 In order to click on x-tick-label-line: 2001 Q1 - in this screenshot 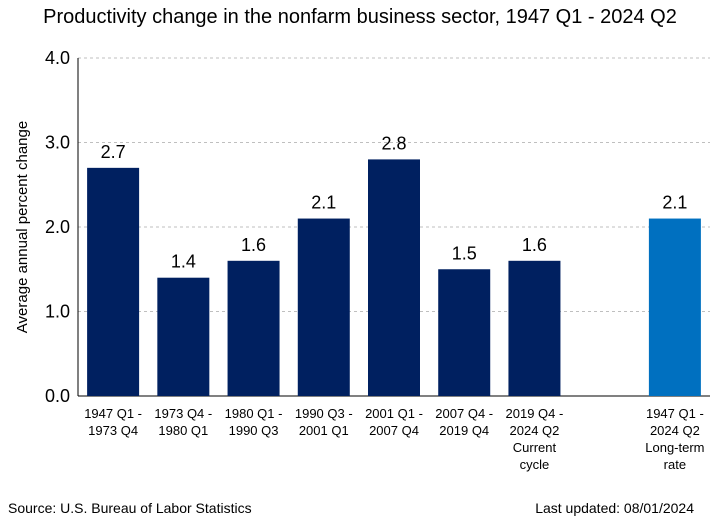, I will do `click(394, 413)`.